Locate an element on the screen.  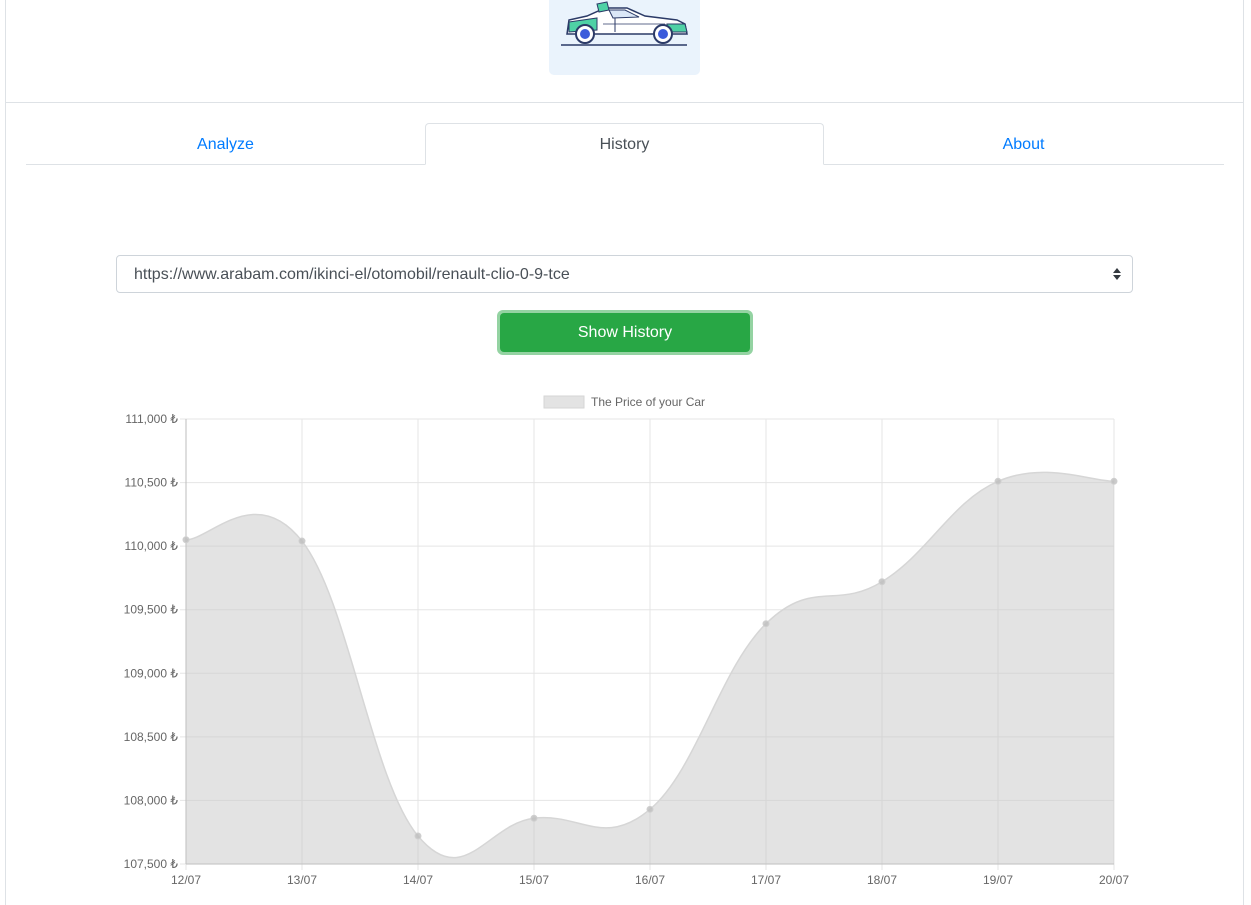
legend-label: The Price of your Car is located at coordinates (648, 402).